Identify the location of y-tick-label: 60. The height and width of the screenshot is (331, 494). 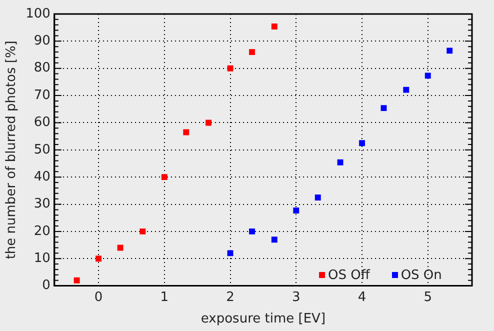
(42, 122).